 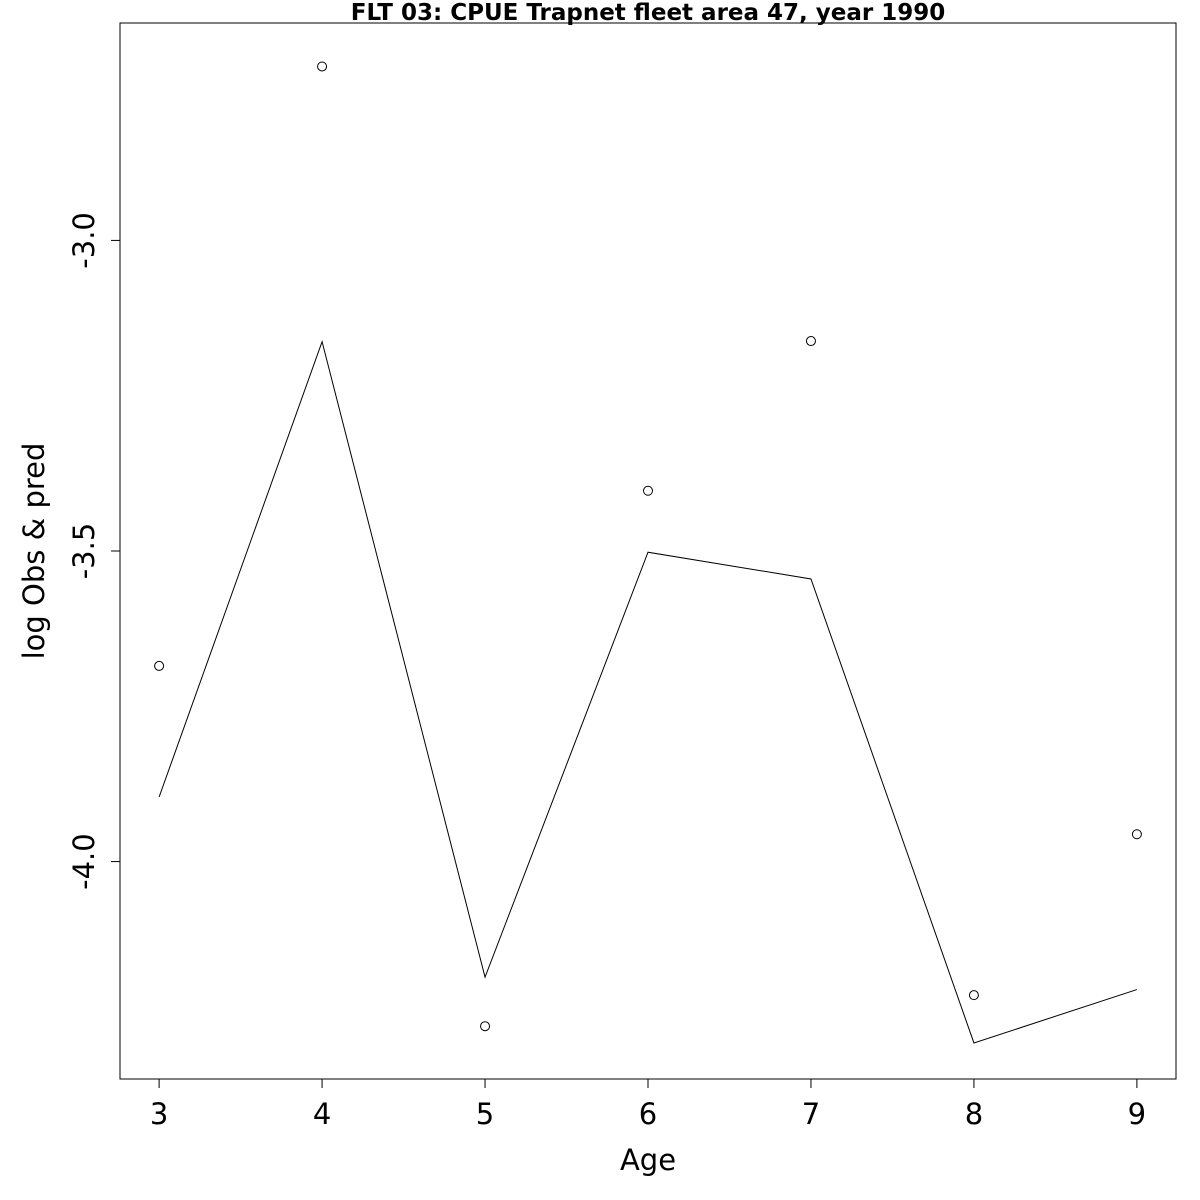 What do you see at coordinates (84, 861) in the screenshot?
I see `y-tick-label: -4.0` at bounding box center [84, 861].